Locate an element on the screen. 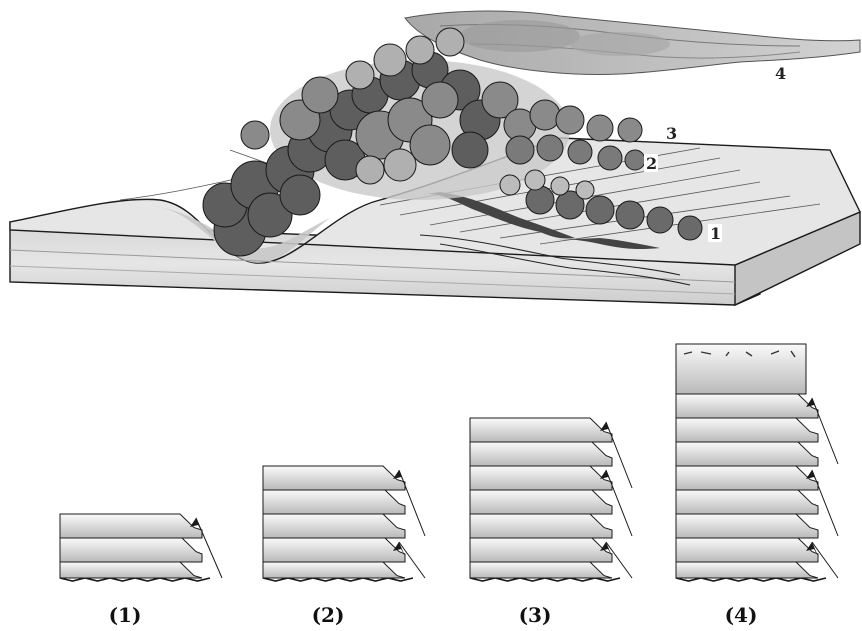 Image resolution: width=862 pixels, height=631 pixels. column-3: (3) is located at coordinates (551, 522).